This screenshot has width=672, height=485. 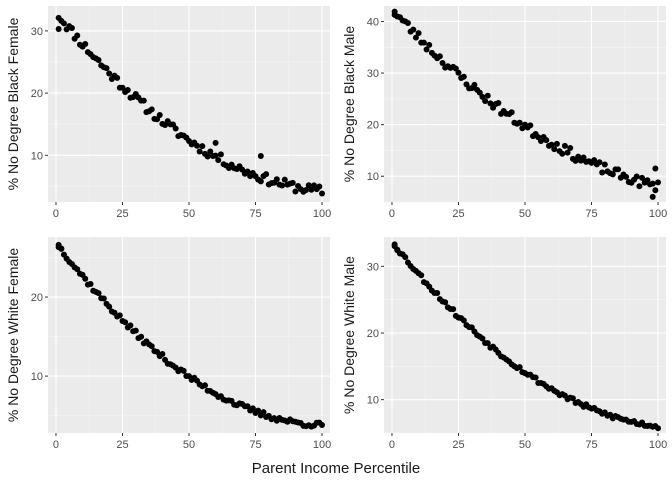 I want to click on x-tick-label: 25, so click(x=122, y=445).